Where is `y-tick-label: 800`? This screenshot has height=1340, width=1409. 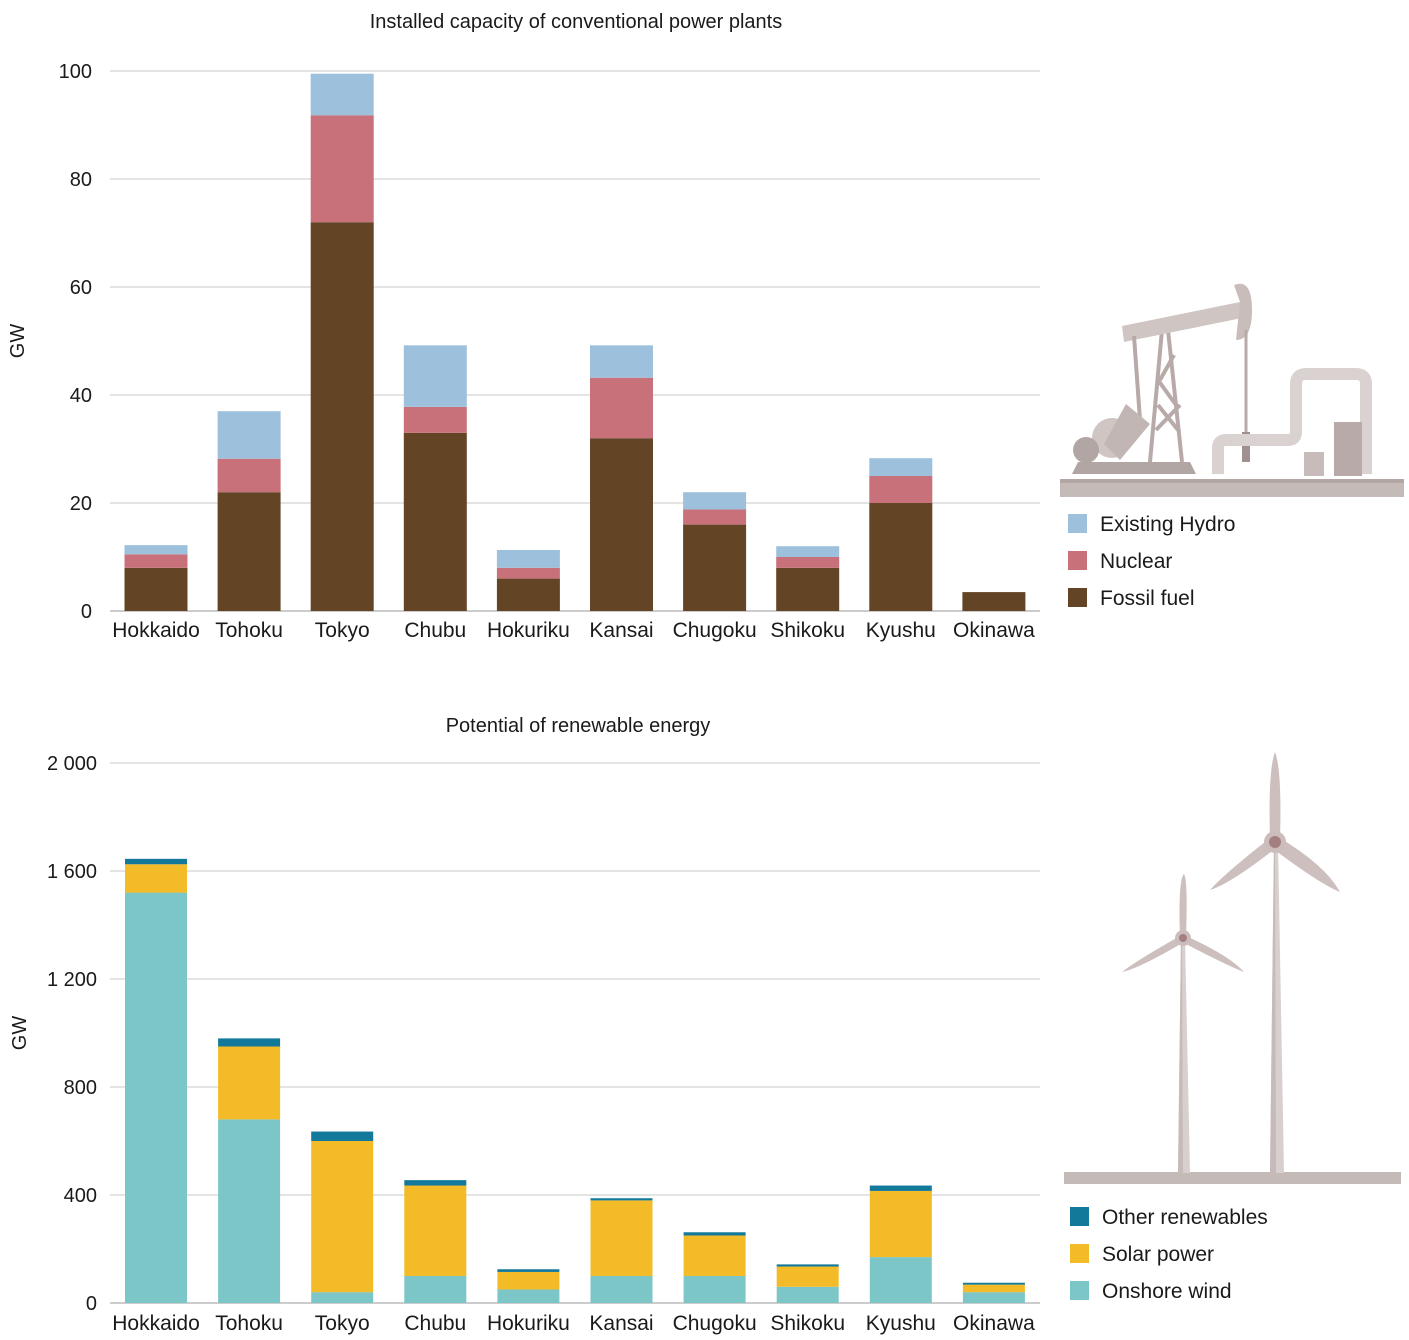
y-tick-label: 800 is located at coordinates (80, 1088).